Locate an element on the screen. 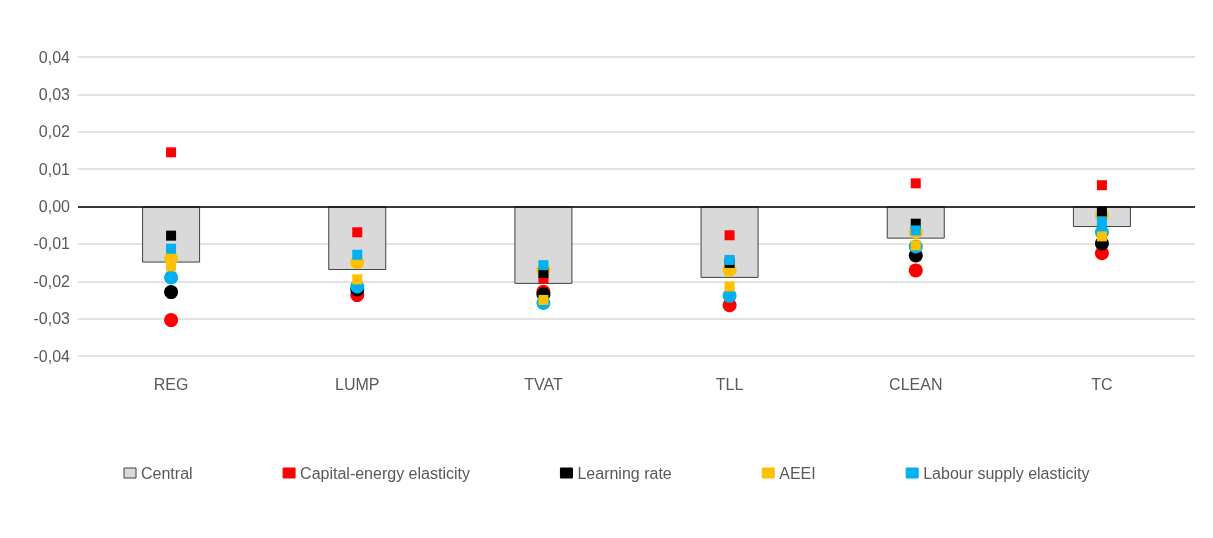  x-tick-label: TLL is located at coordinates (729, 384).